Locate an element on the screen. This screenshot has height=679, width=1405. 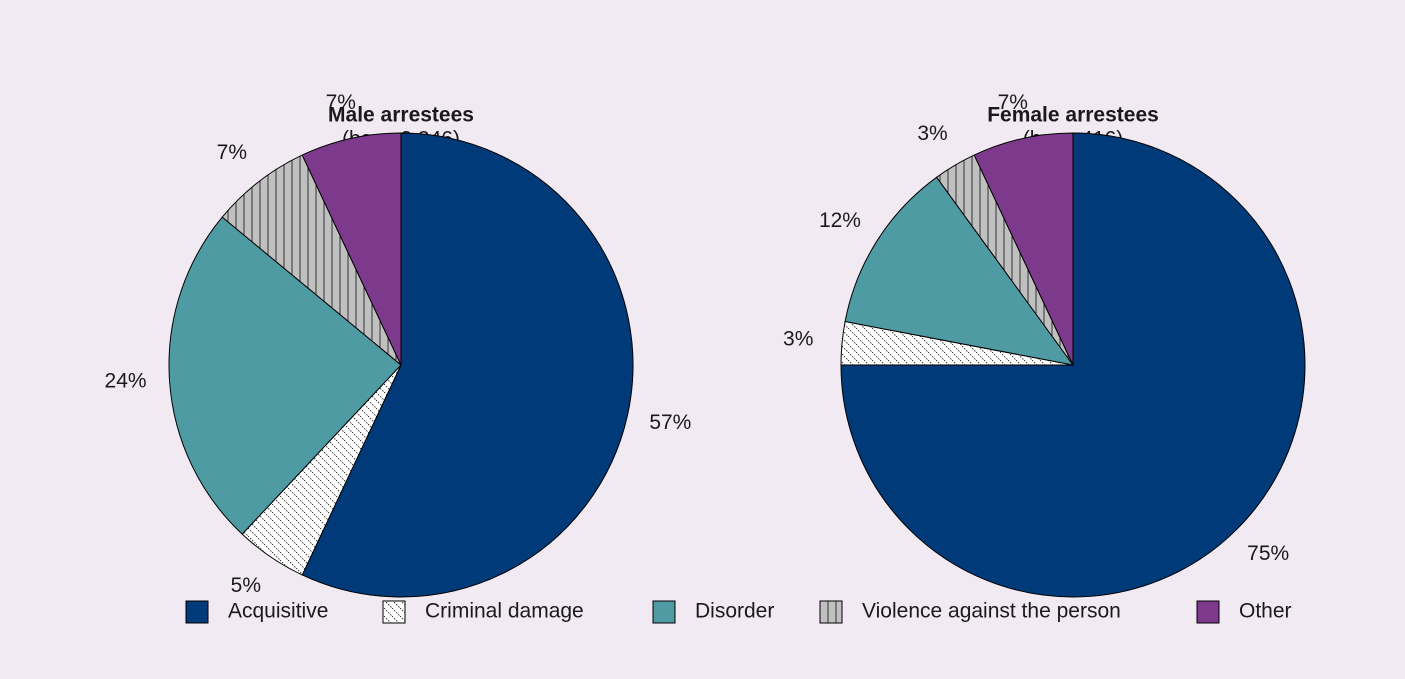
data-label: 24% is located at coordinates (126, 380).